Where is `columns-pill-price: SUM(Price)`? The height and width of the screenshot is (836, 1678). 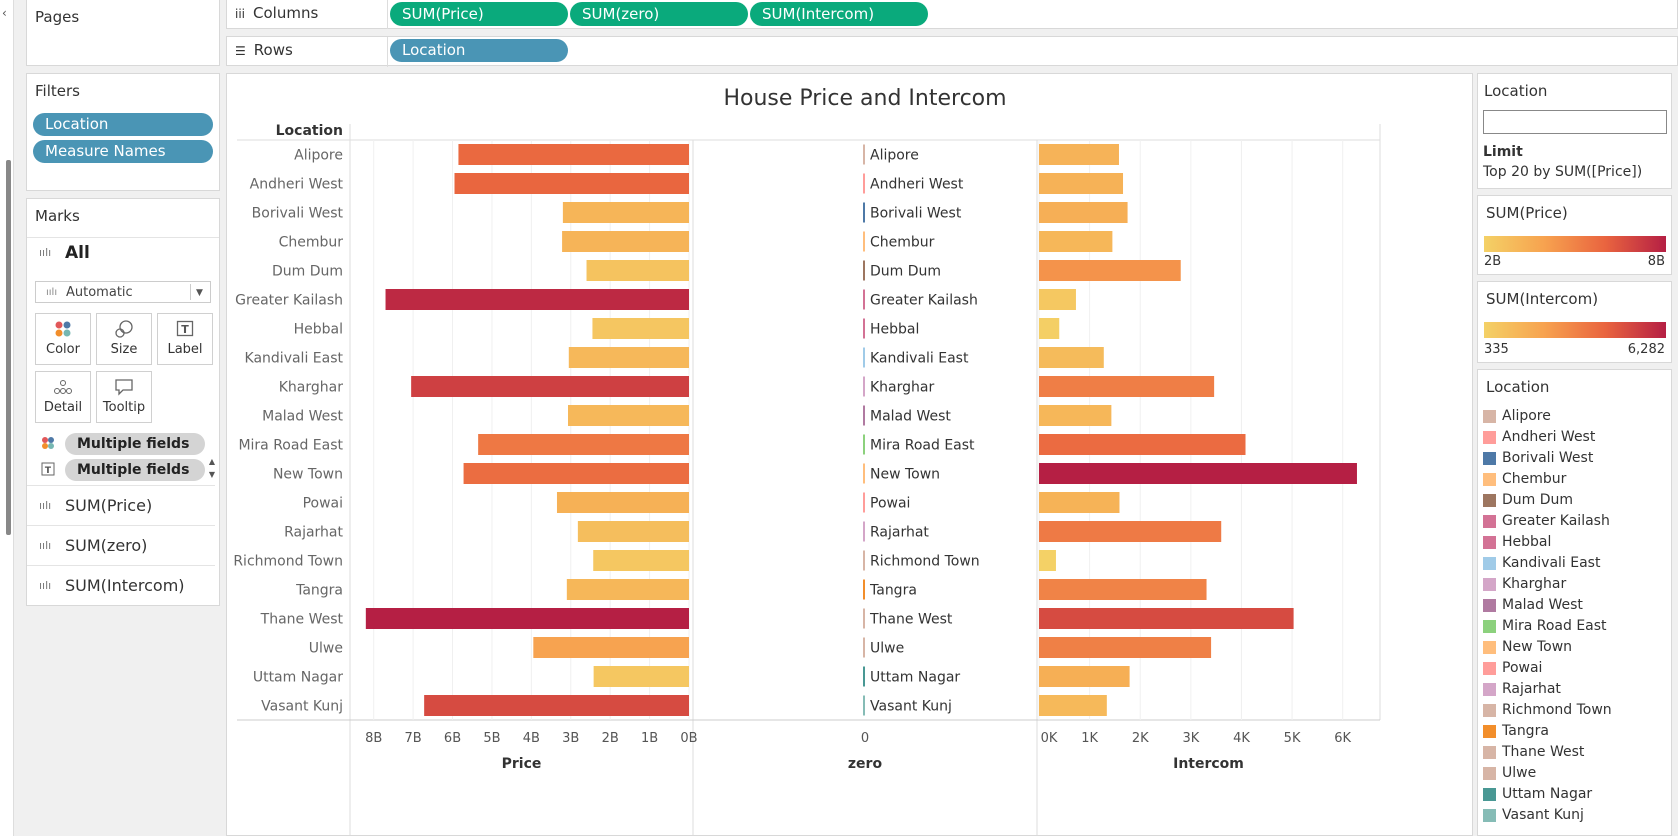 columns-pill-price: SUM(Price) is located at coordinates (479, 14).